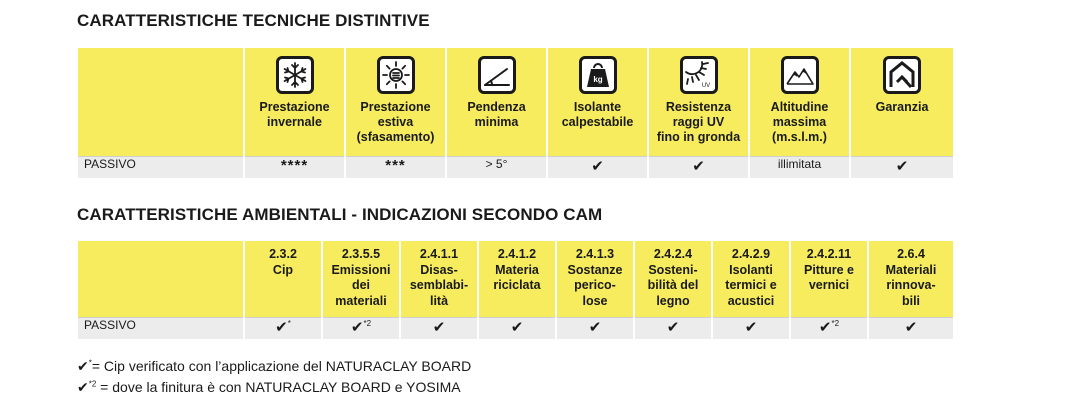 The height and width of the screenshot is (417, 1065). I want to click on cam-label-line: Sosteni-, so click(673, 269).